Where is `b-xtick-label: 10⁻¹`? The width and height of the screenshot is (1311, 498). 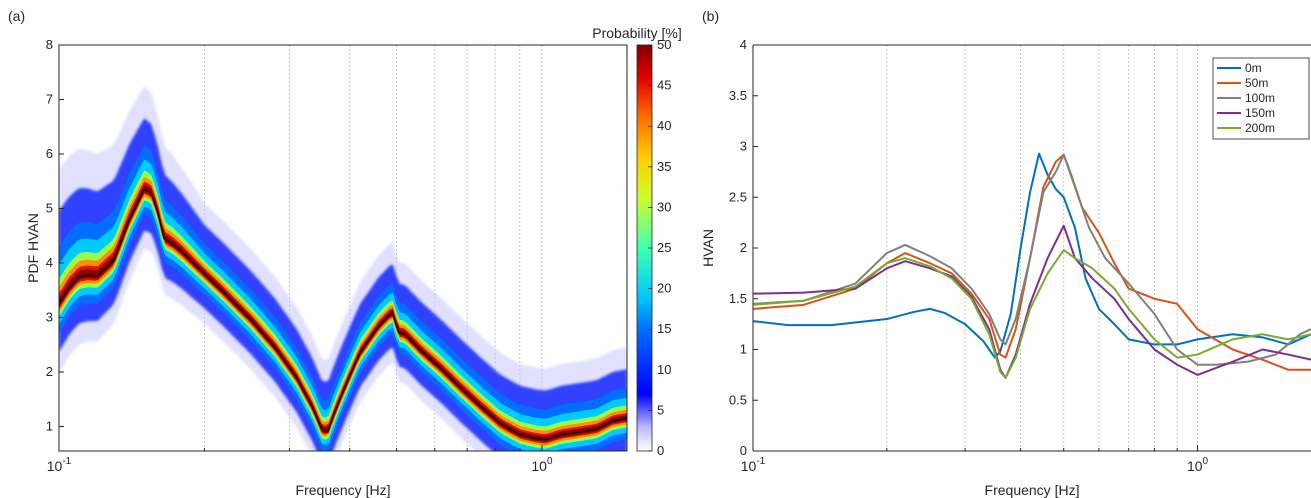 b-xtick-label: 10⁻¹ is located at coordinates (753, 465).